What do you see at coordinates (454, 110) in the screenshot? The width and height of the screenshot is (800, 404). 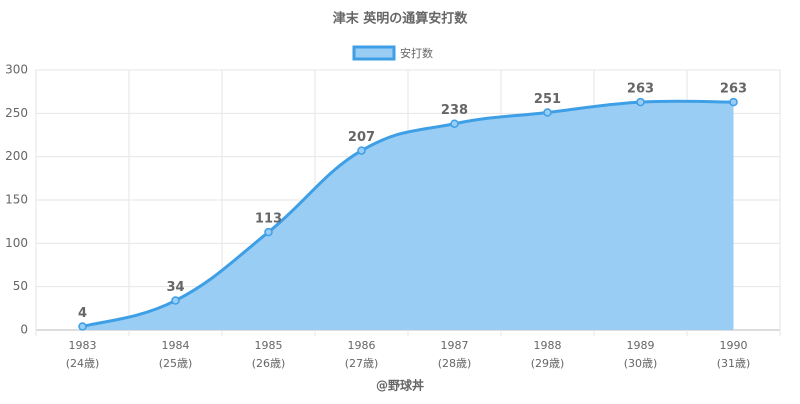 I see `data-label: 238` at bounding box center [454, 110].